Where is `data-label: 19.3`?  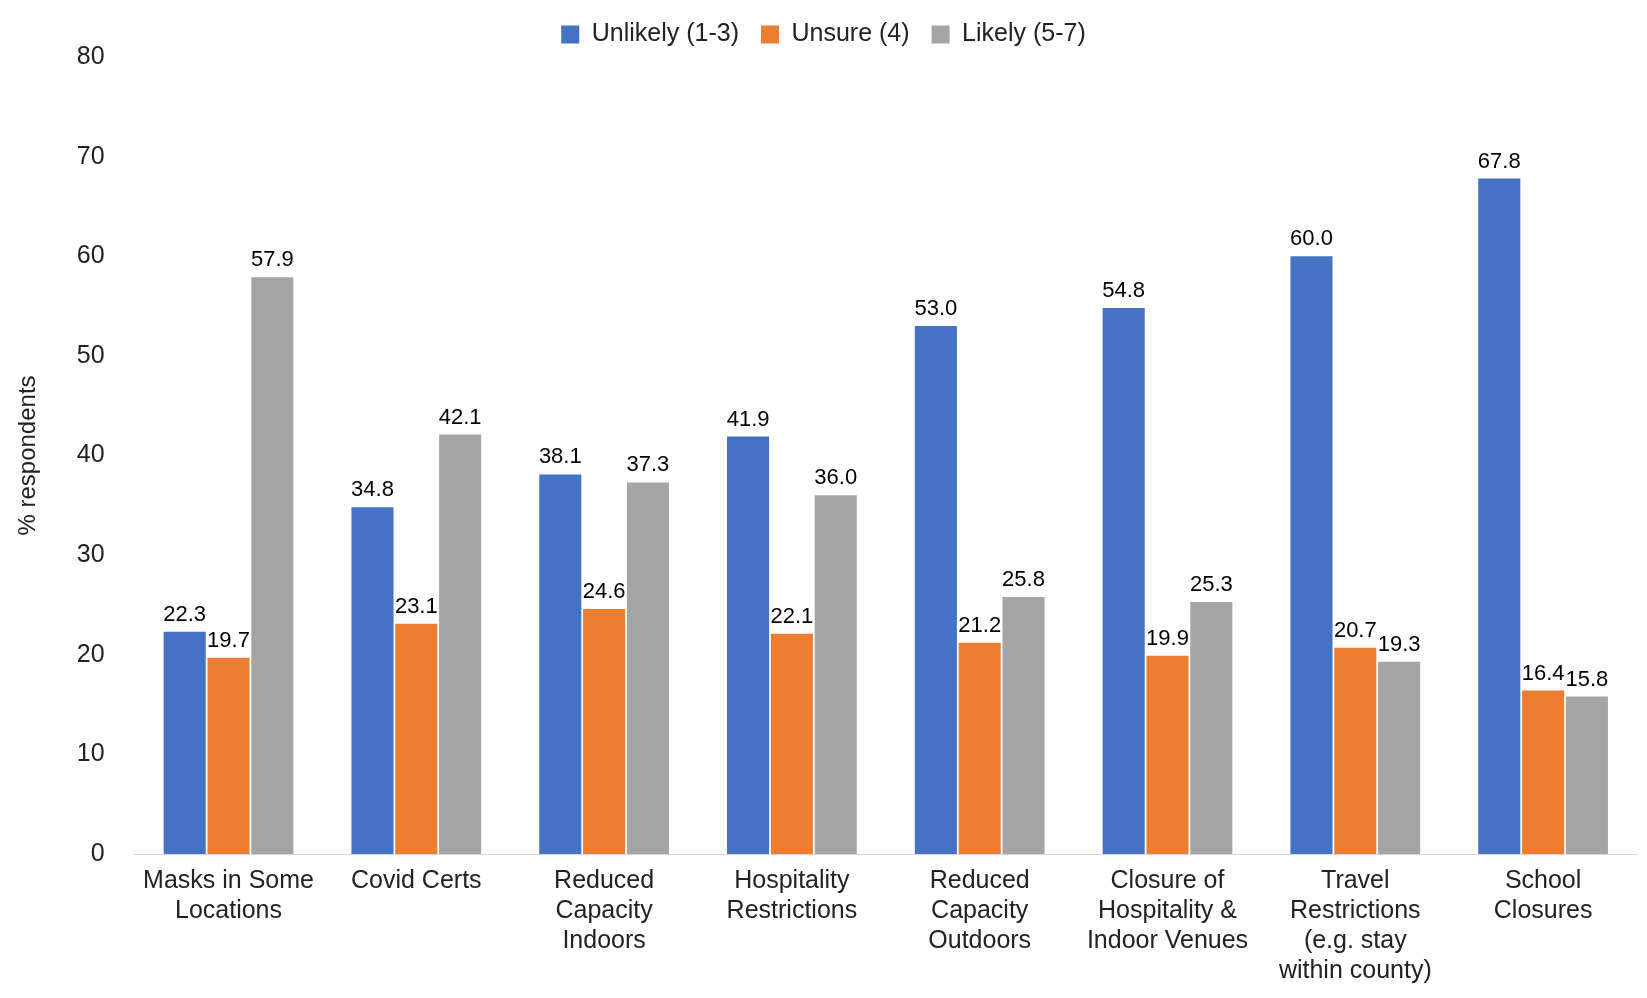 data-label: 19.3 is located at coordinates (1399, 643).